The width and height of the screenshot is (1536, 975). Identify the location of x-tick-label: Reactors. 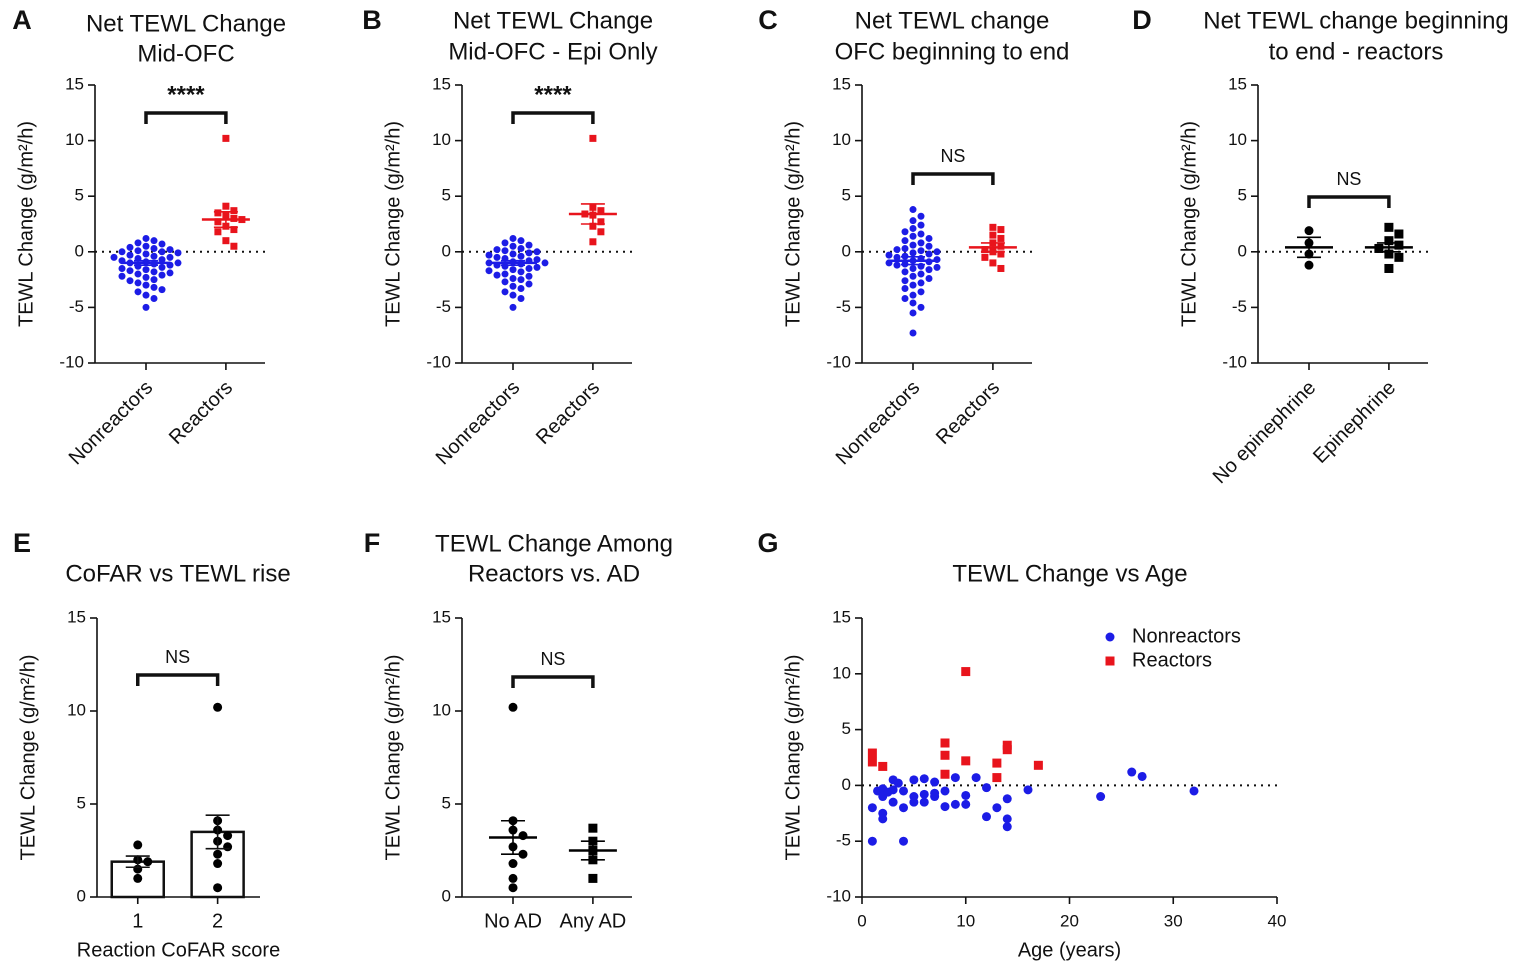
(201, 413).